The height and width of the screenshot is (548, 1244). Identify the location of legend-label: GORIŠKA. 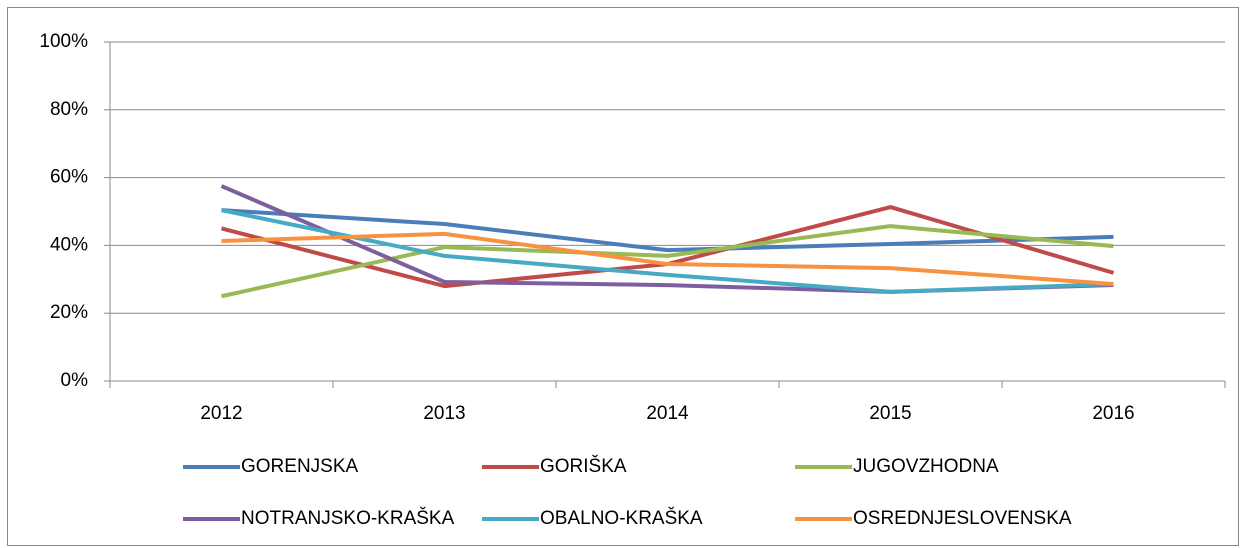
(583, 466).